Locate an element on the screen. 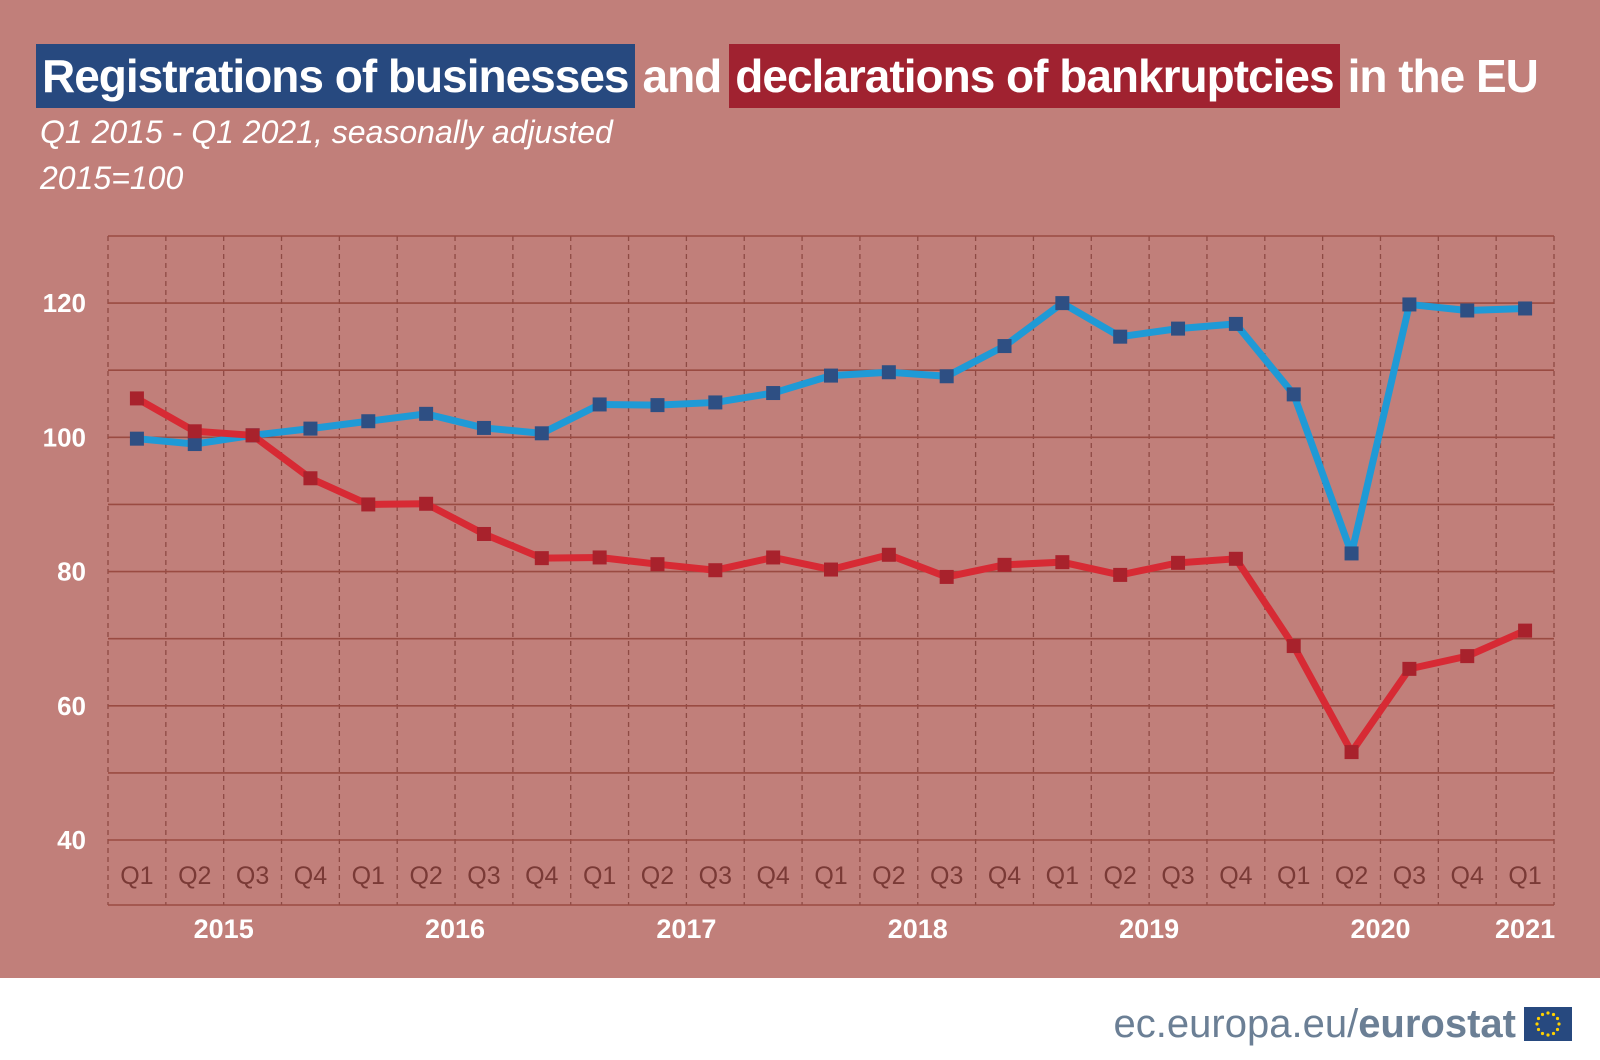 The height and width of the screenshot is (1060, 1600). x-year-label: 2020 is located at coordinates (1380, 929).